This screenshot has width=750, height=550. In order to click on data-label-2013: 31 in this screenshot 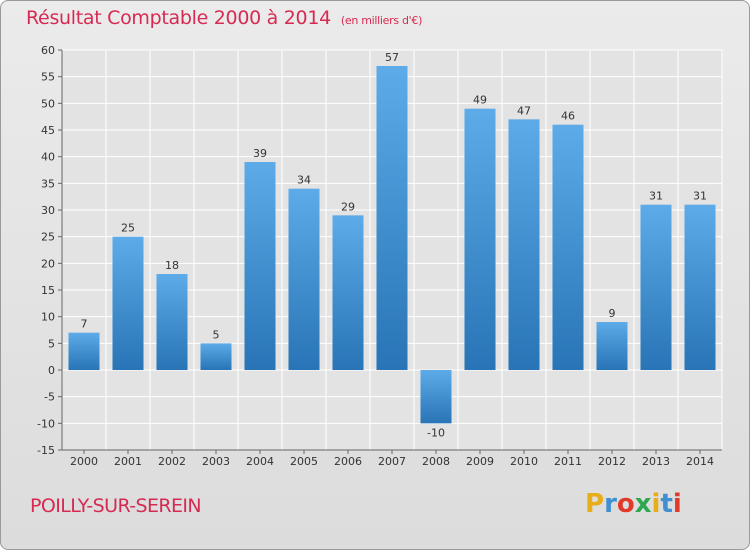, I will do `click(656, 196)`.